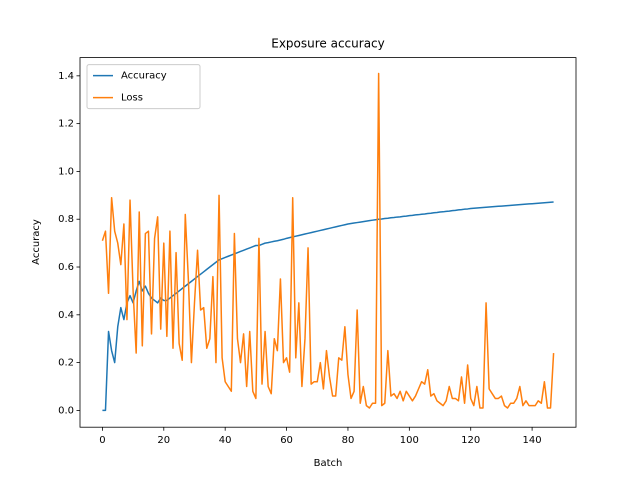 Image resolution: width=640 pixels, height=480 pixels. I want to click on y-tick-label: 0.4, so click(66, 315).